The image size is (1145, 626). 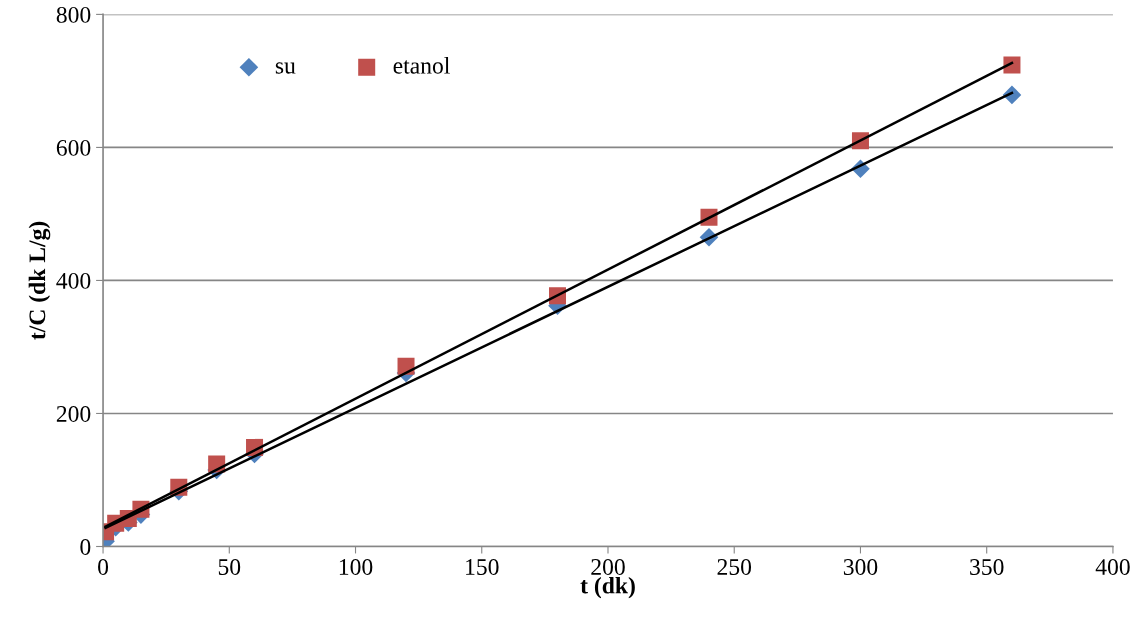 I want to click on x-tick-label: 300, so click(x=860, y=566).